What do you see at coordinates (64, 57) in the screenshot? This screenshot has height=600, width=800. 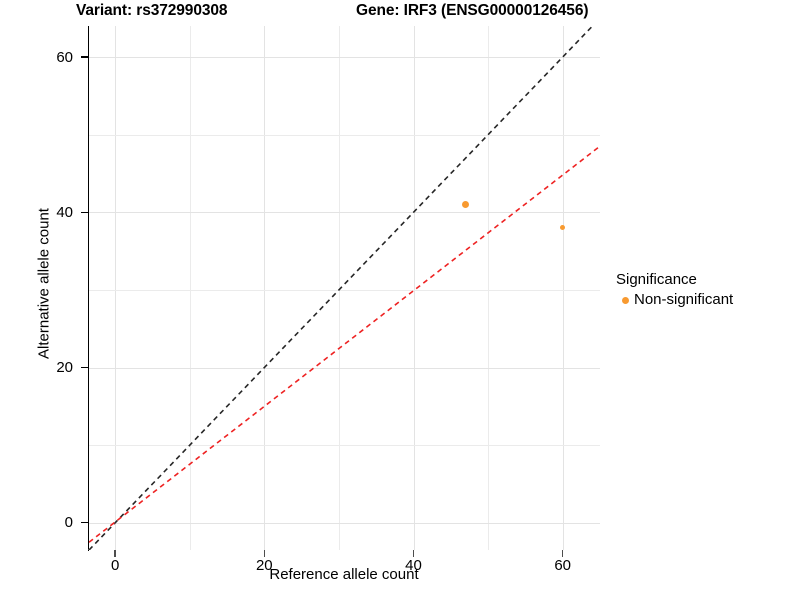 I see `y-tick-label: 60` at bounding box center [64, 57].